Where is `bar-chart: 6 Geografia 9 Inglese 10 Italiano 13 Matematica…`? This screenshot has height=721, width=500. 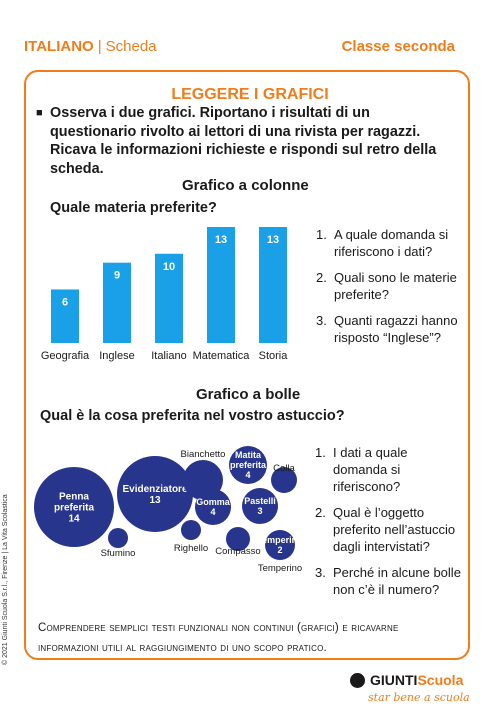 bar-chart: 6 Geografia 9 Inglese 10 Italiano 13 Matematica… is located at coordinates (165, 294).